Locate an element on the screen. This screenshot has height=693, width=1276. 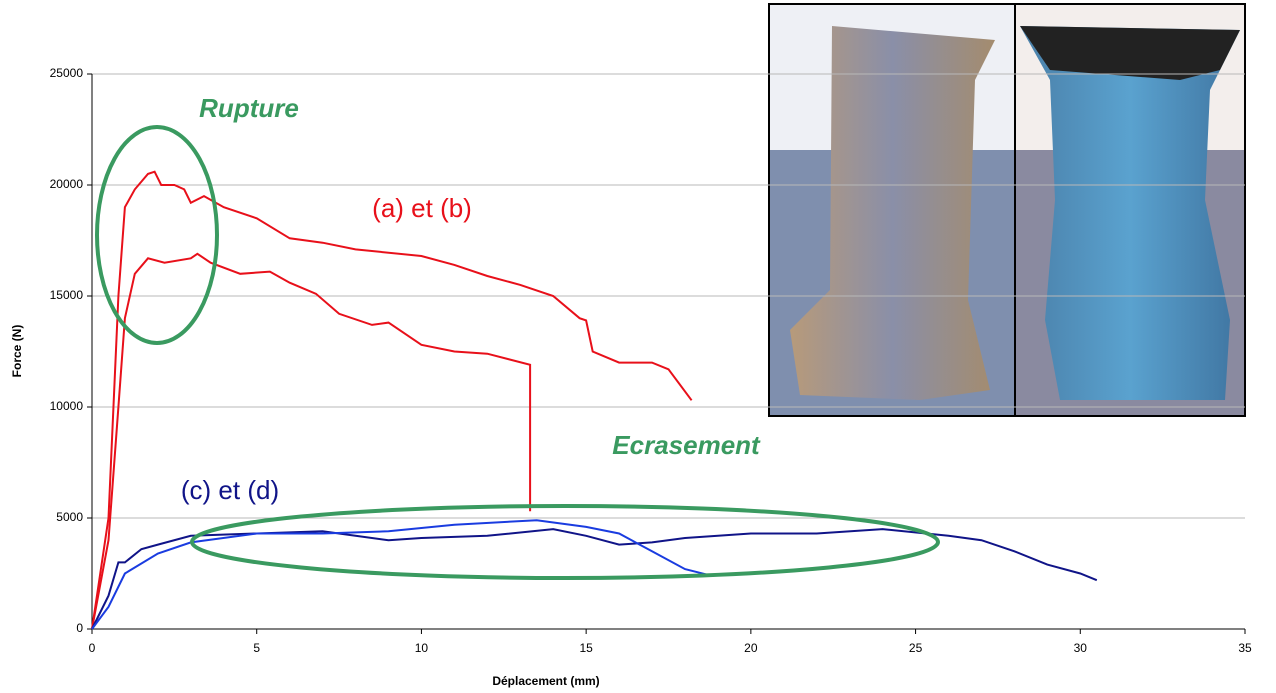
y-tick-label: 15000 is located at coordinates (67, 295).